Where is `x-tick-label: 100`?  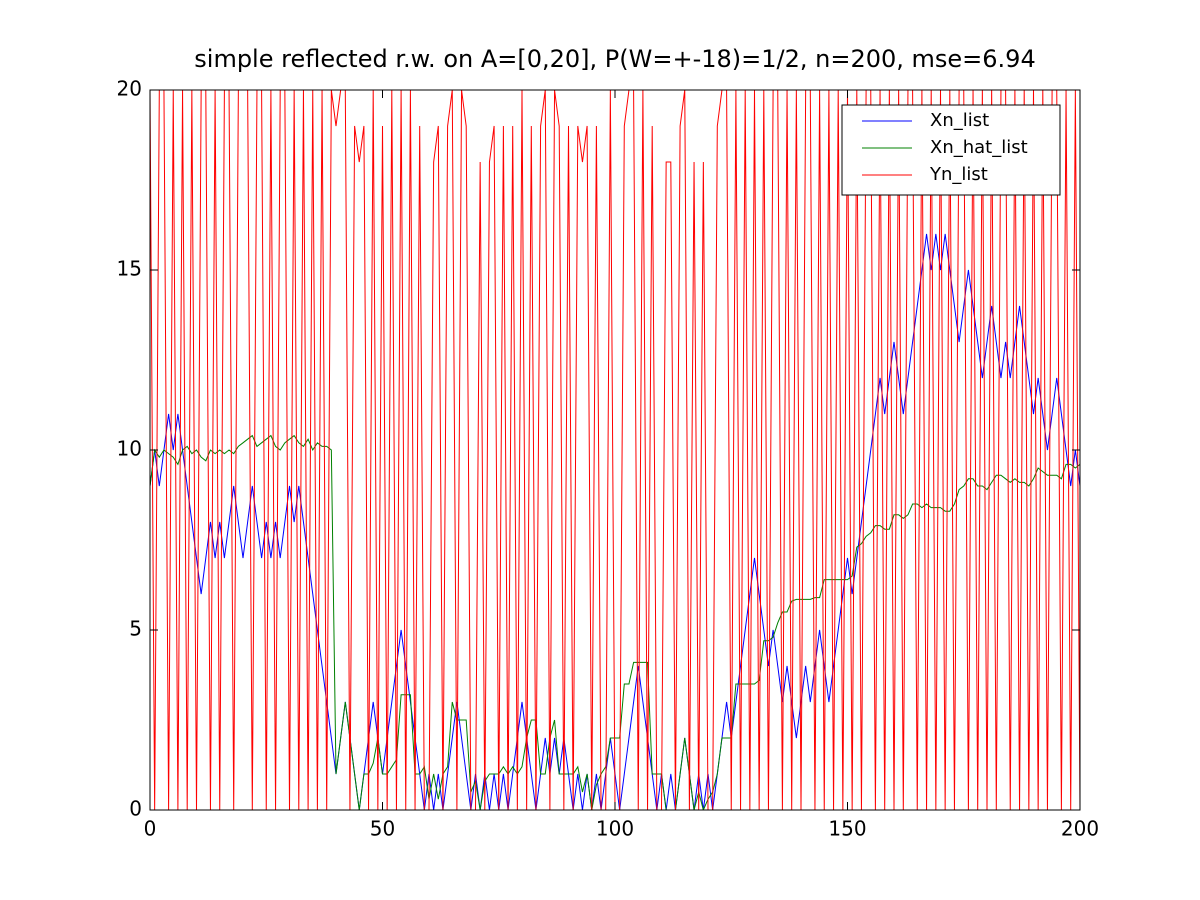 x-tick-label: 100 is located at coordinates (615, 829).